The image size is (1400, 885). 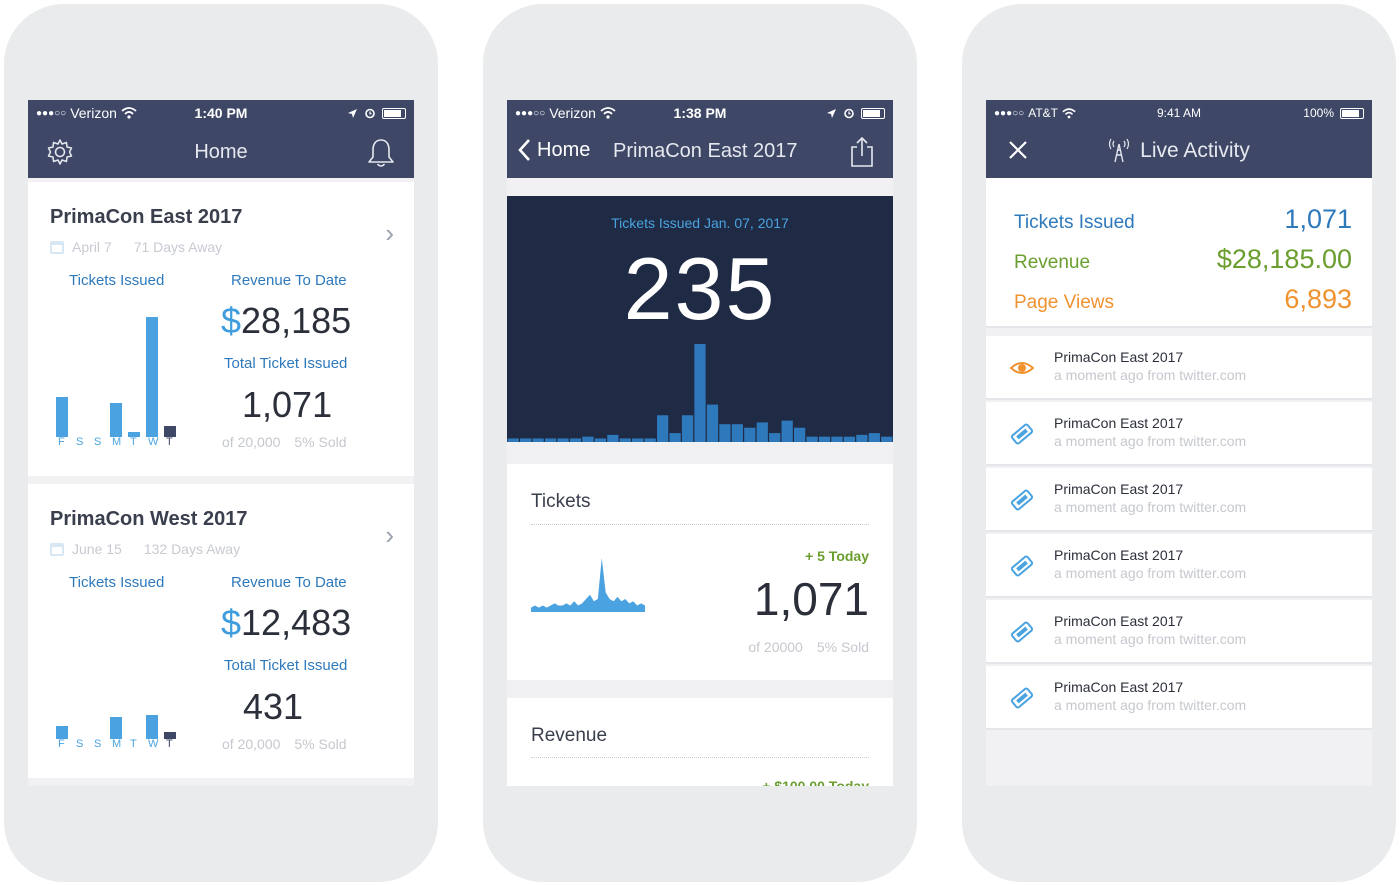 I want to click on sold-info: of 20,000 5% Sold, so click(x=284, y=442).